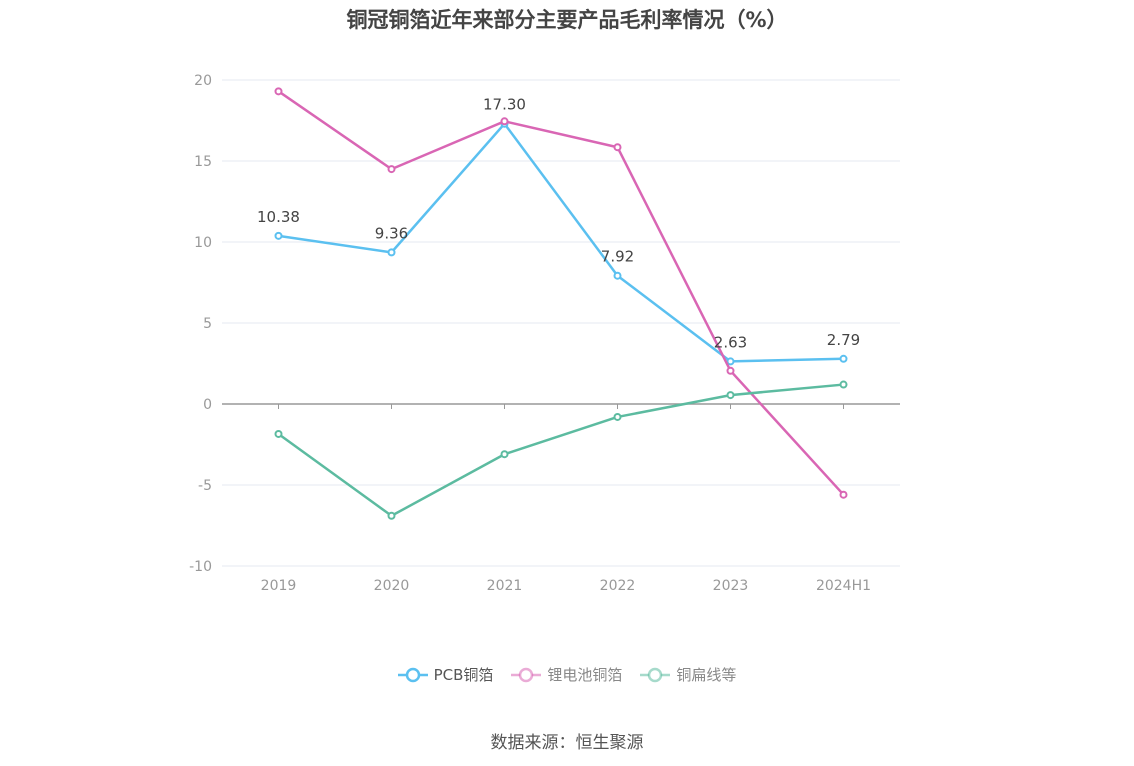 The height and width of the screenshot is (766, 1134). I want to click on legend: PCB铜箔 锂电池铜箔 铜扁线等, so click(567, 674).